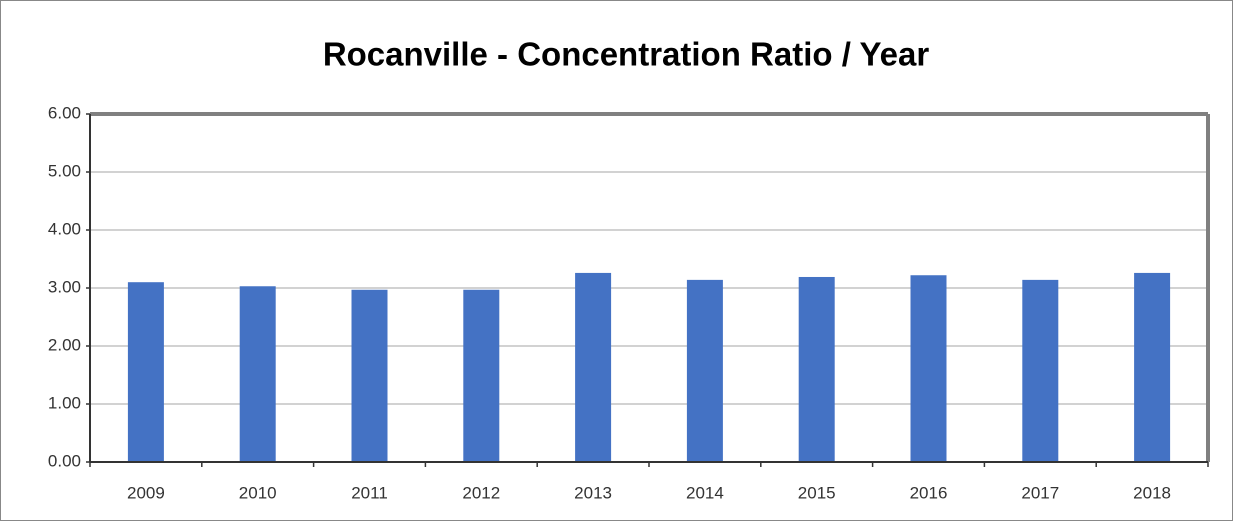  What do you see at coordinates (705, 492) in the screenshot?
I see `x-tick-label: 2014` at bounding box center [705, 492].